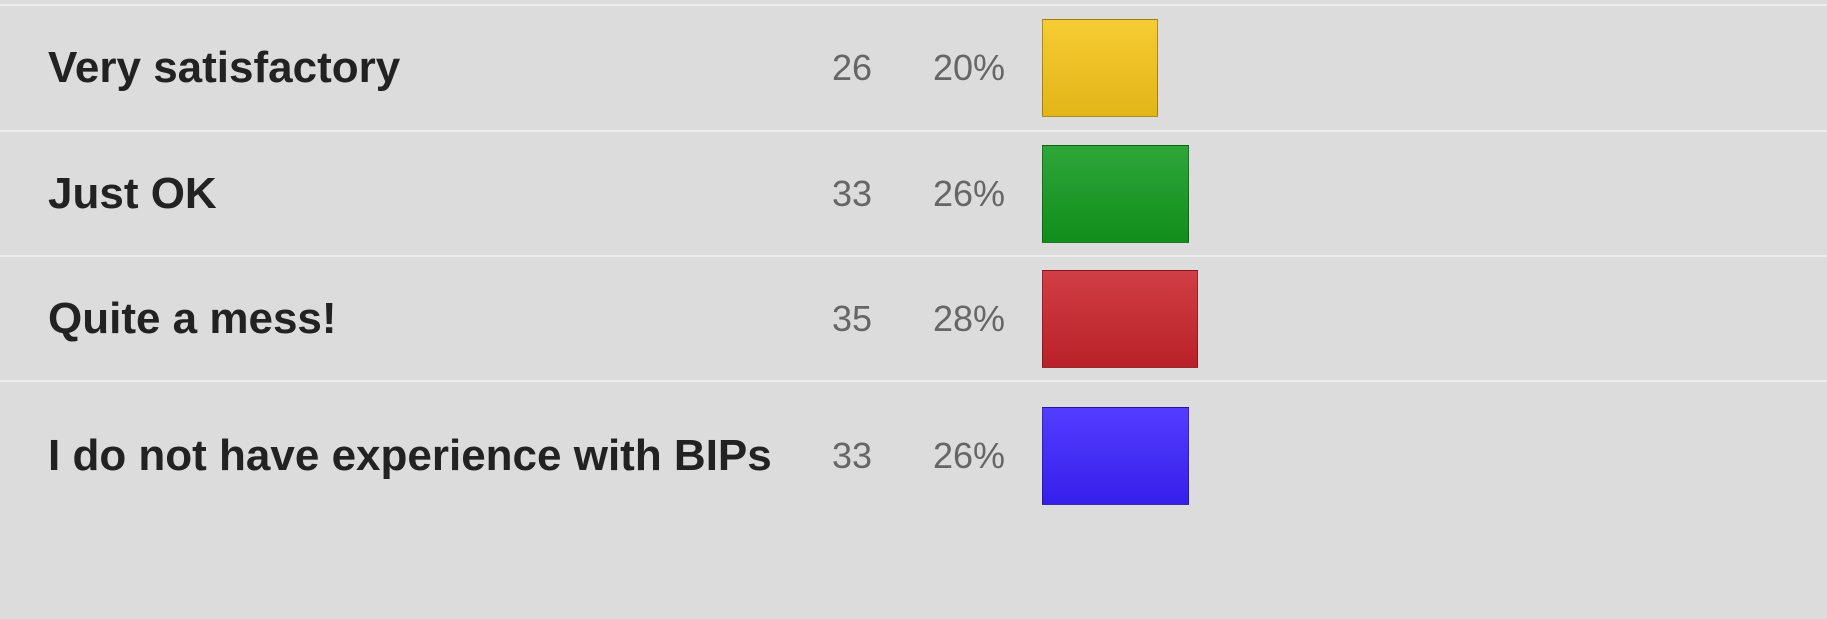 Image resolution: width=1827 pixels, height=619 pixels. I want to click on option-label: Very satisfactory, so click(224, 67).